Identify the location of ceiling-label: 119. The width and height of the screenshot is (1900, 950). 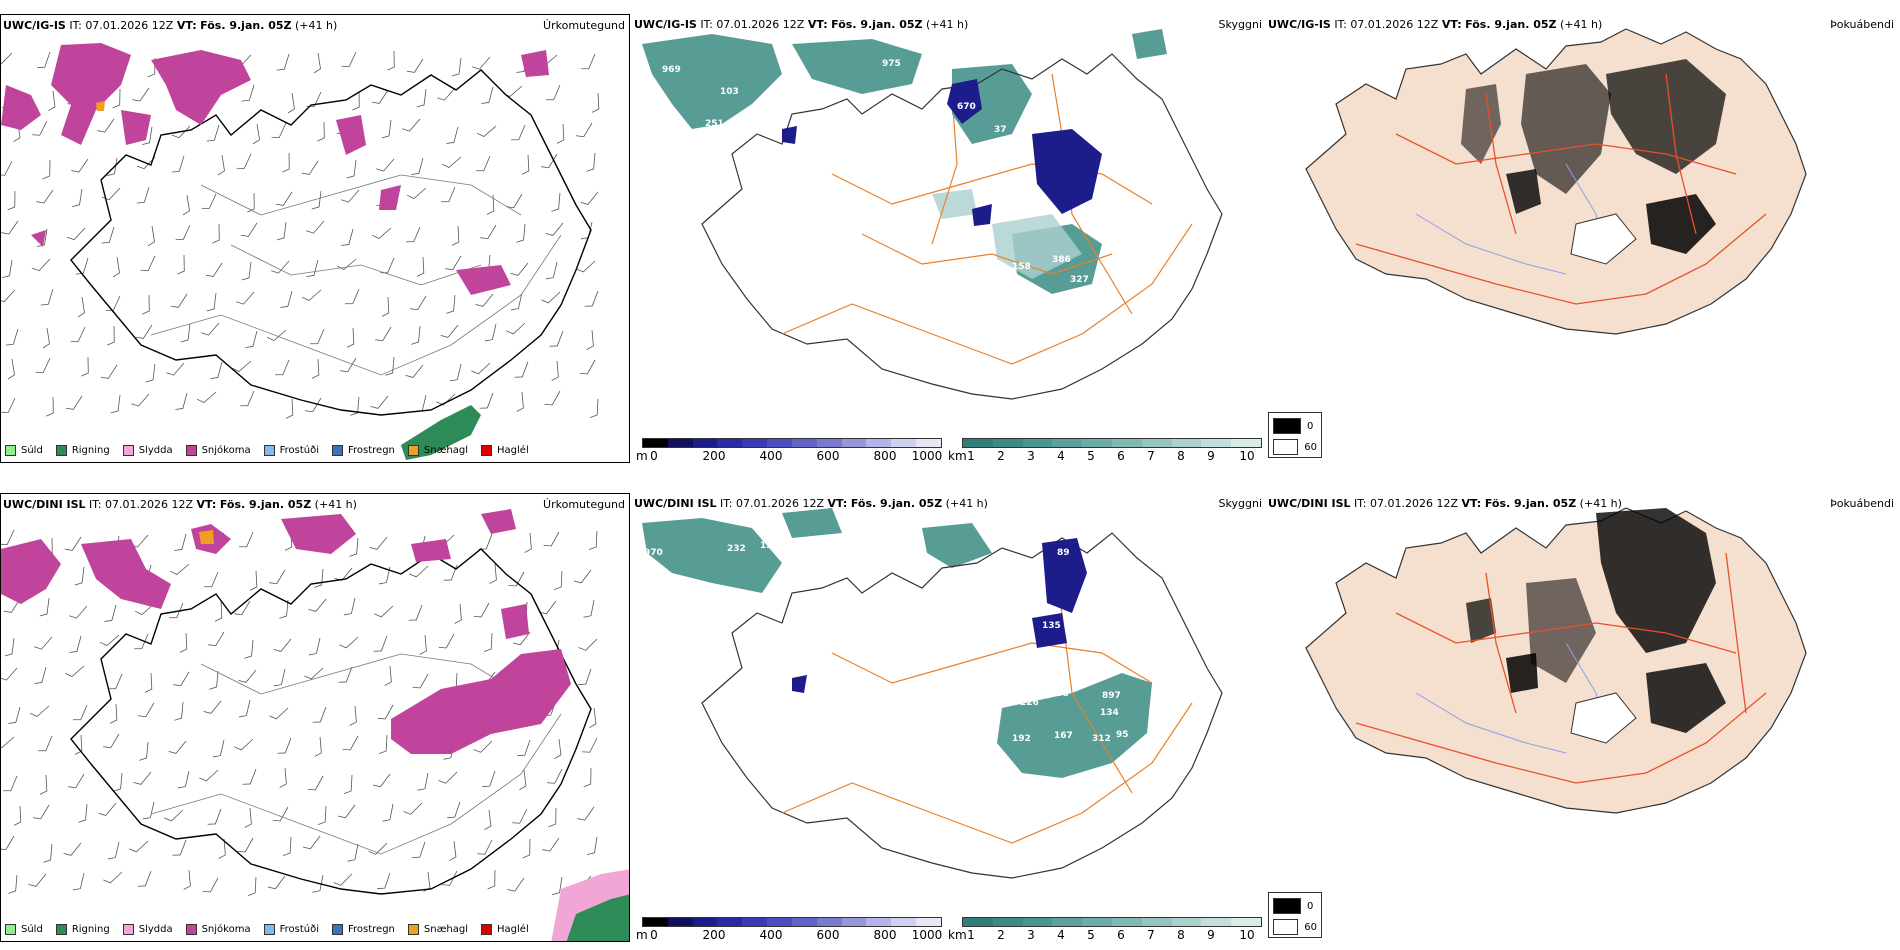
(1111, 160).